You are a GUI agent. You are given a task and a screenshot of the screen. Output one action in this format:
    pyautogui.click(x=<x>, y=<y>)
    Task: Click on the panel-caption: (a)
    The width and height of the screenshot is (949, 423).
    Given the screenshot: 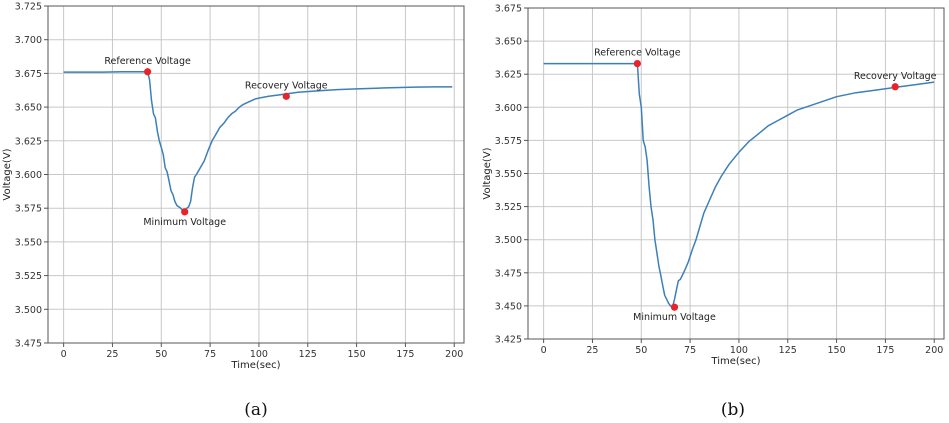 What is the action you would take?
    pyautogui.click(x=255, y=410)
    